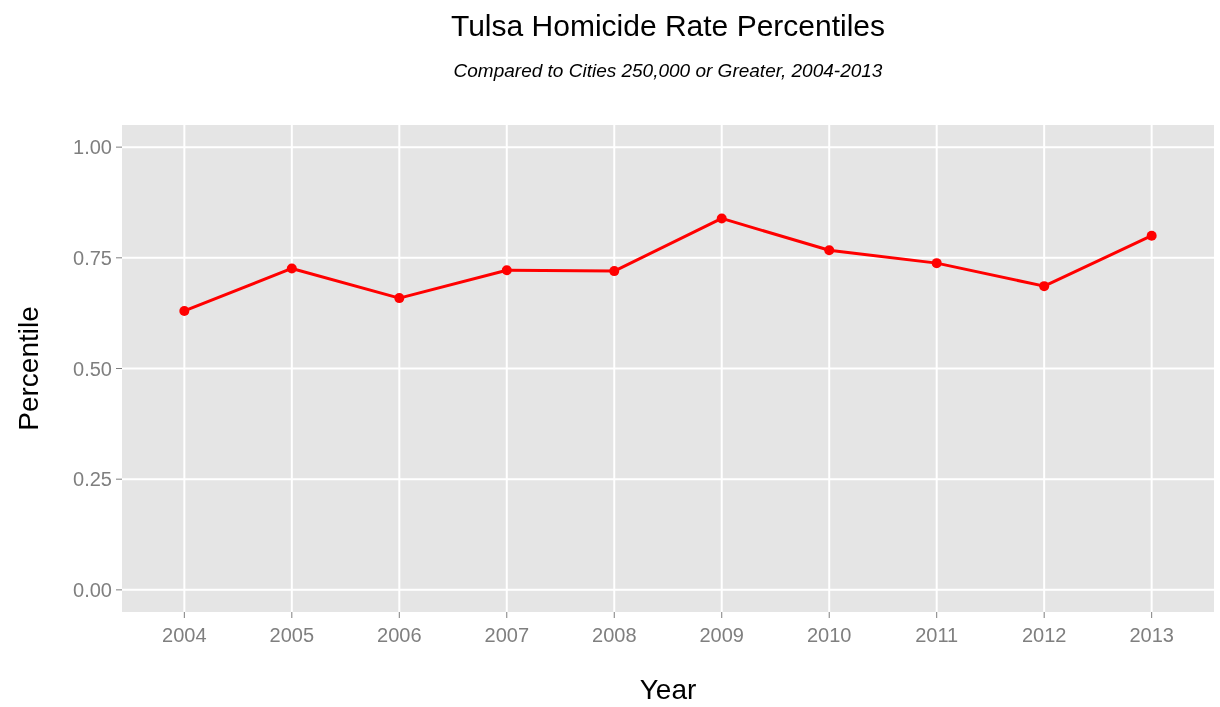 Image resolution: width=1220 pixels, height=707 pixels. I want to click on y-axis-title: Percentile, so click(28, 368).